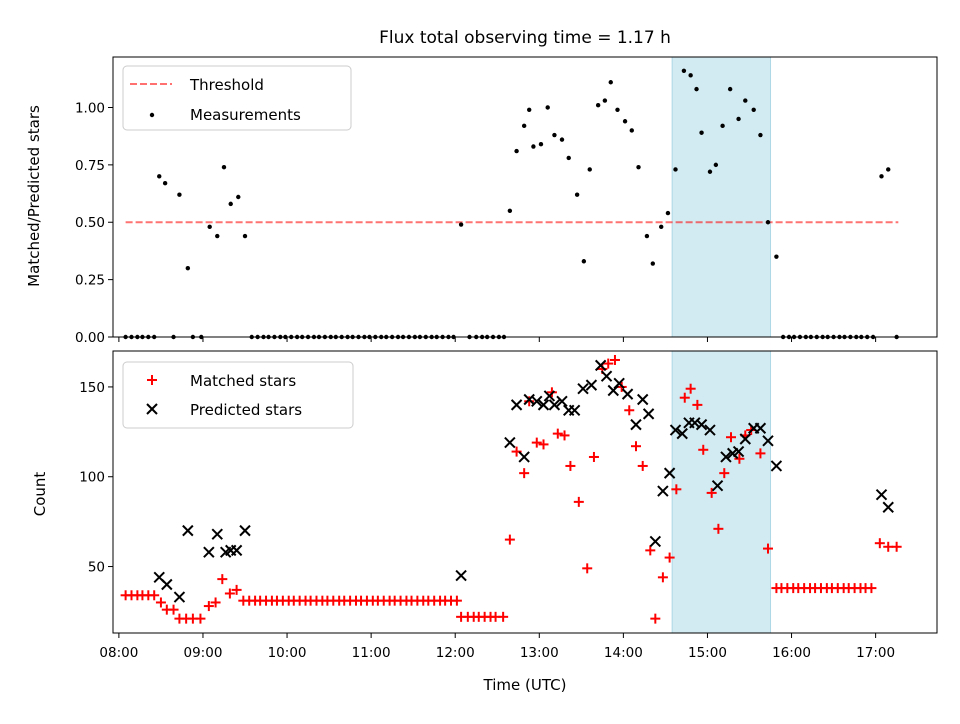  I want to click on legend-matched-swatch, so click(152, 380).